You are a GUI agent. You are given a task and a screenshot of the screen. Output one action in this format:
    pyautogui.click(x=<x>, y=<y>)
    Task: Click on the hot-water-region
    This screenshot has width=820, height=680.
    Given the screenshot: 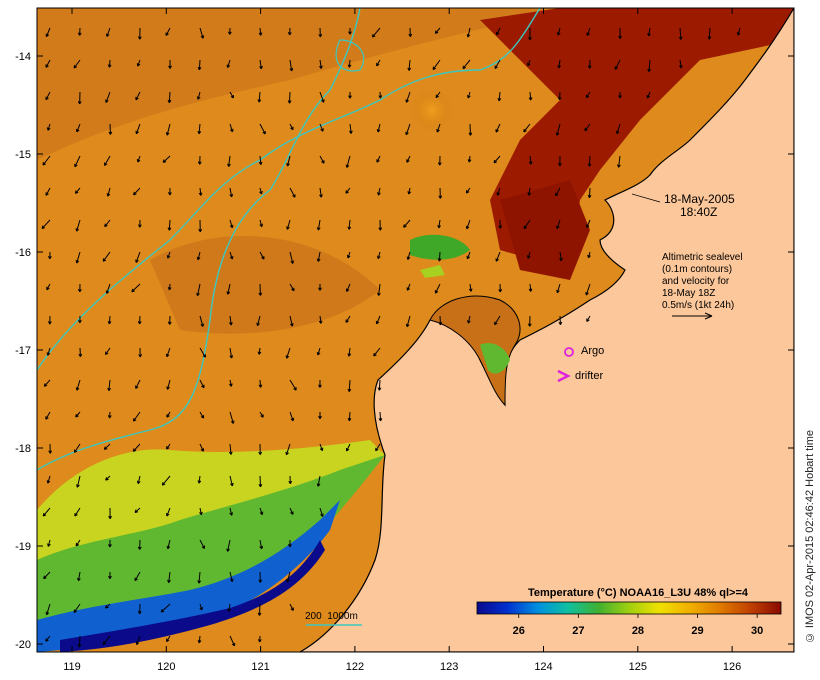 What is the action you would take?
    pyautogui.click(x=545, y=230)
    